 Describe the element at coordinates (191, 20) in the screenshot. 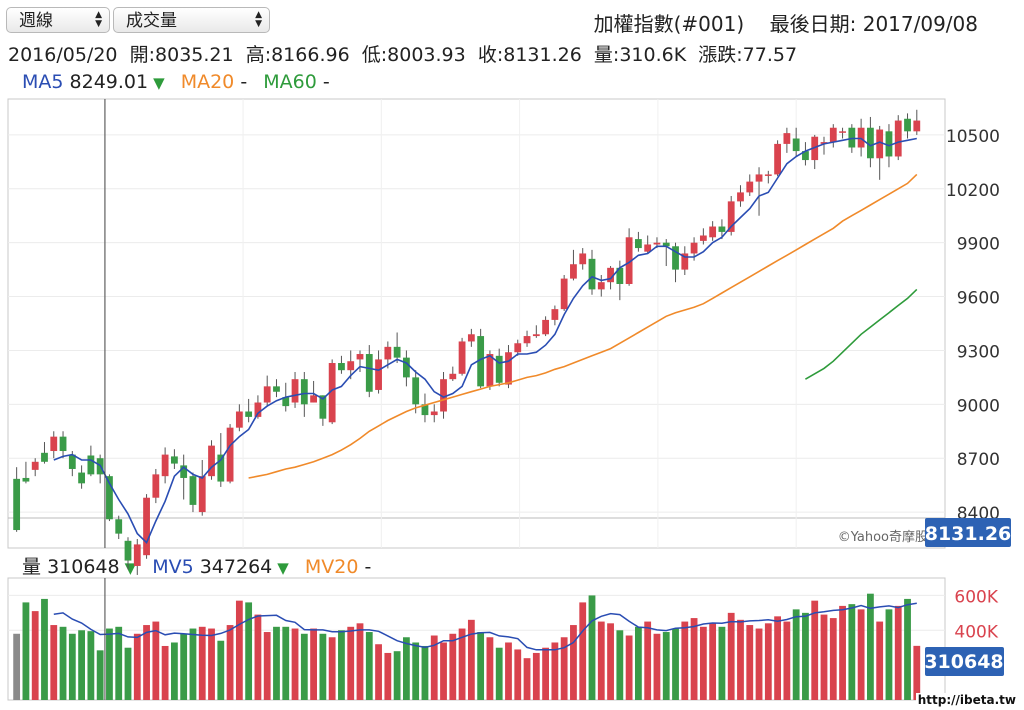

I see `indicator-select: 成交量 ▲ ▼` at that location.